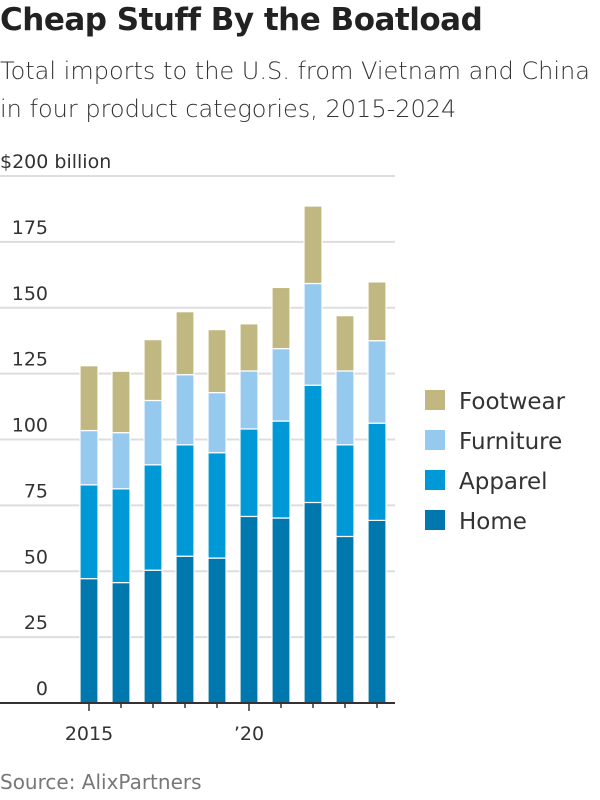 This screenshot has width=600, height=800. I want to click on y-tick-label: 0, so click(42, 689).